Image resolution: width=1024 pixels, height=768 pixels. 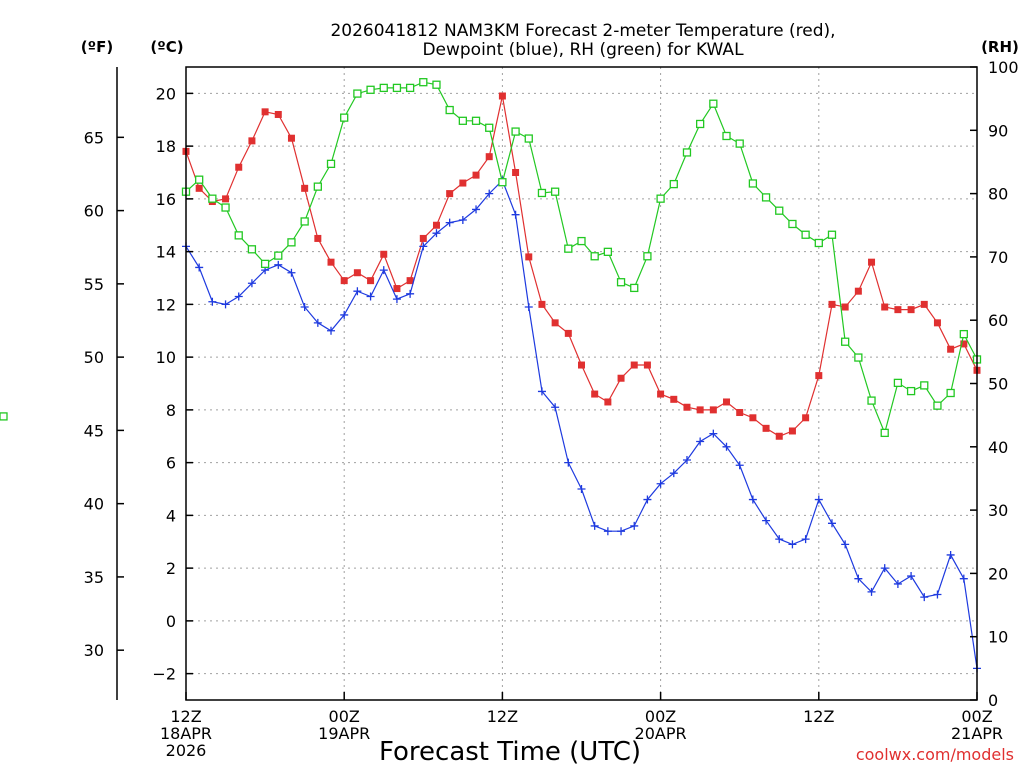 I want to click on fahrenheit-tick-label: 55, so click(x=94, y=284).